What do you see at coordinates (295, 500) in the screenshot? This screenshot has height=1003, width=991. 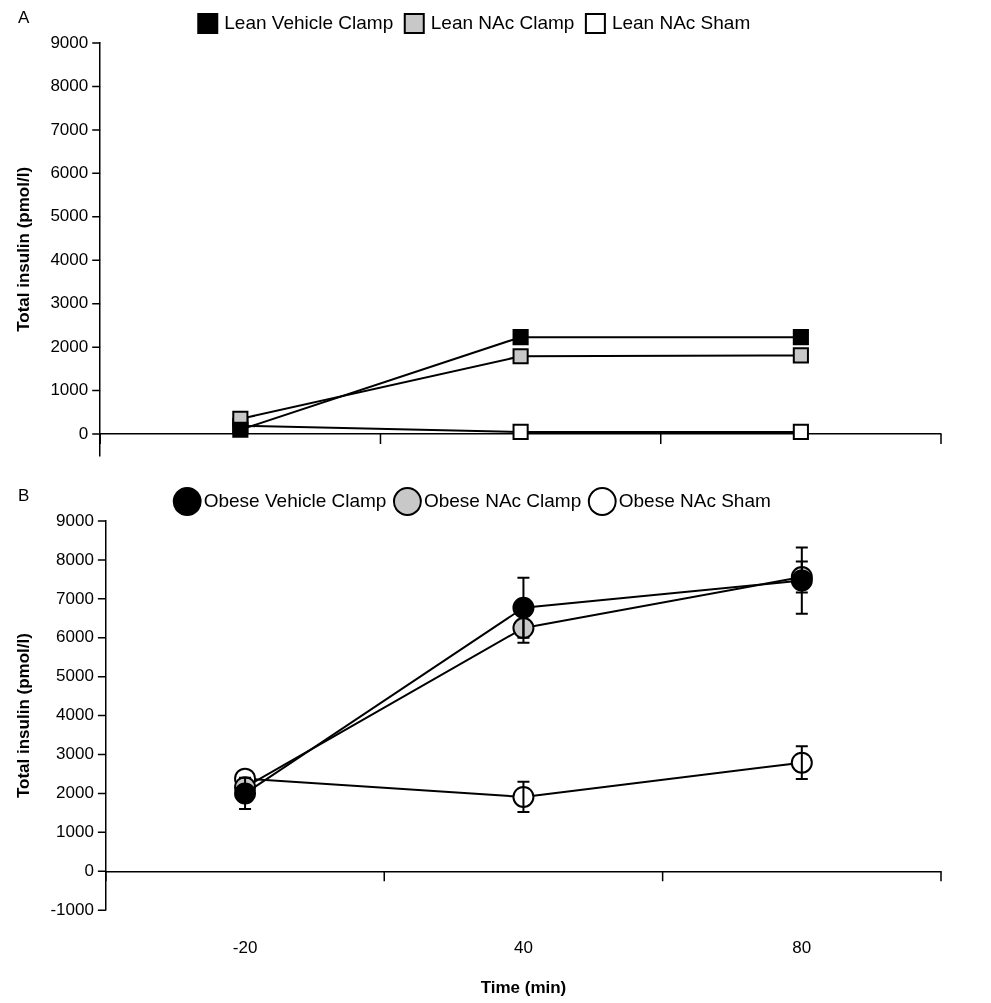 I see `legend-label: Obese Vehicle Clamp` at bounding box center [295, 500].